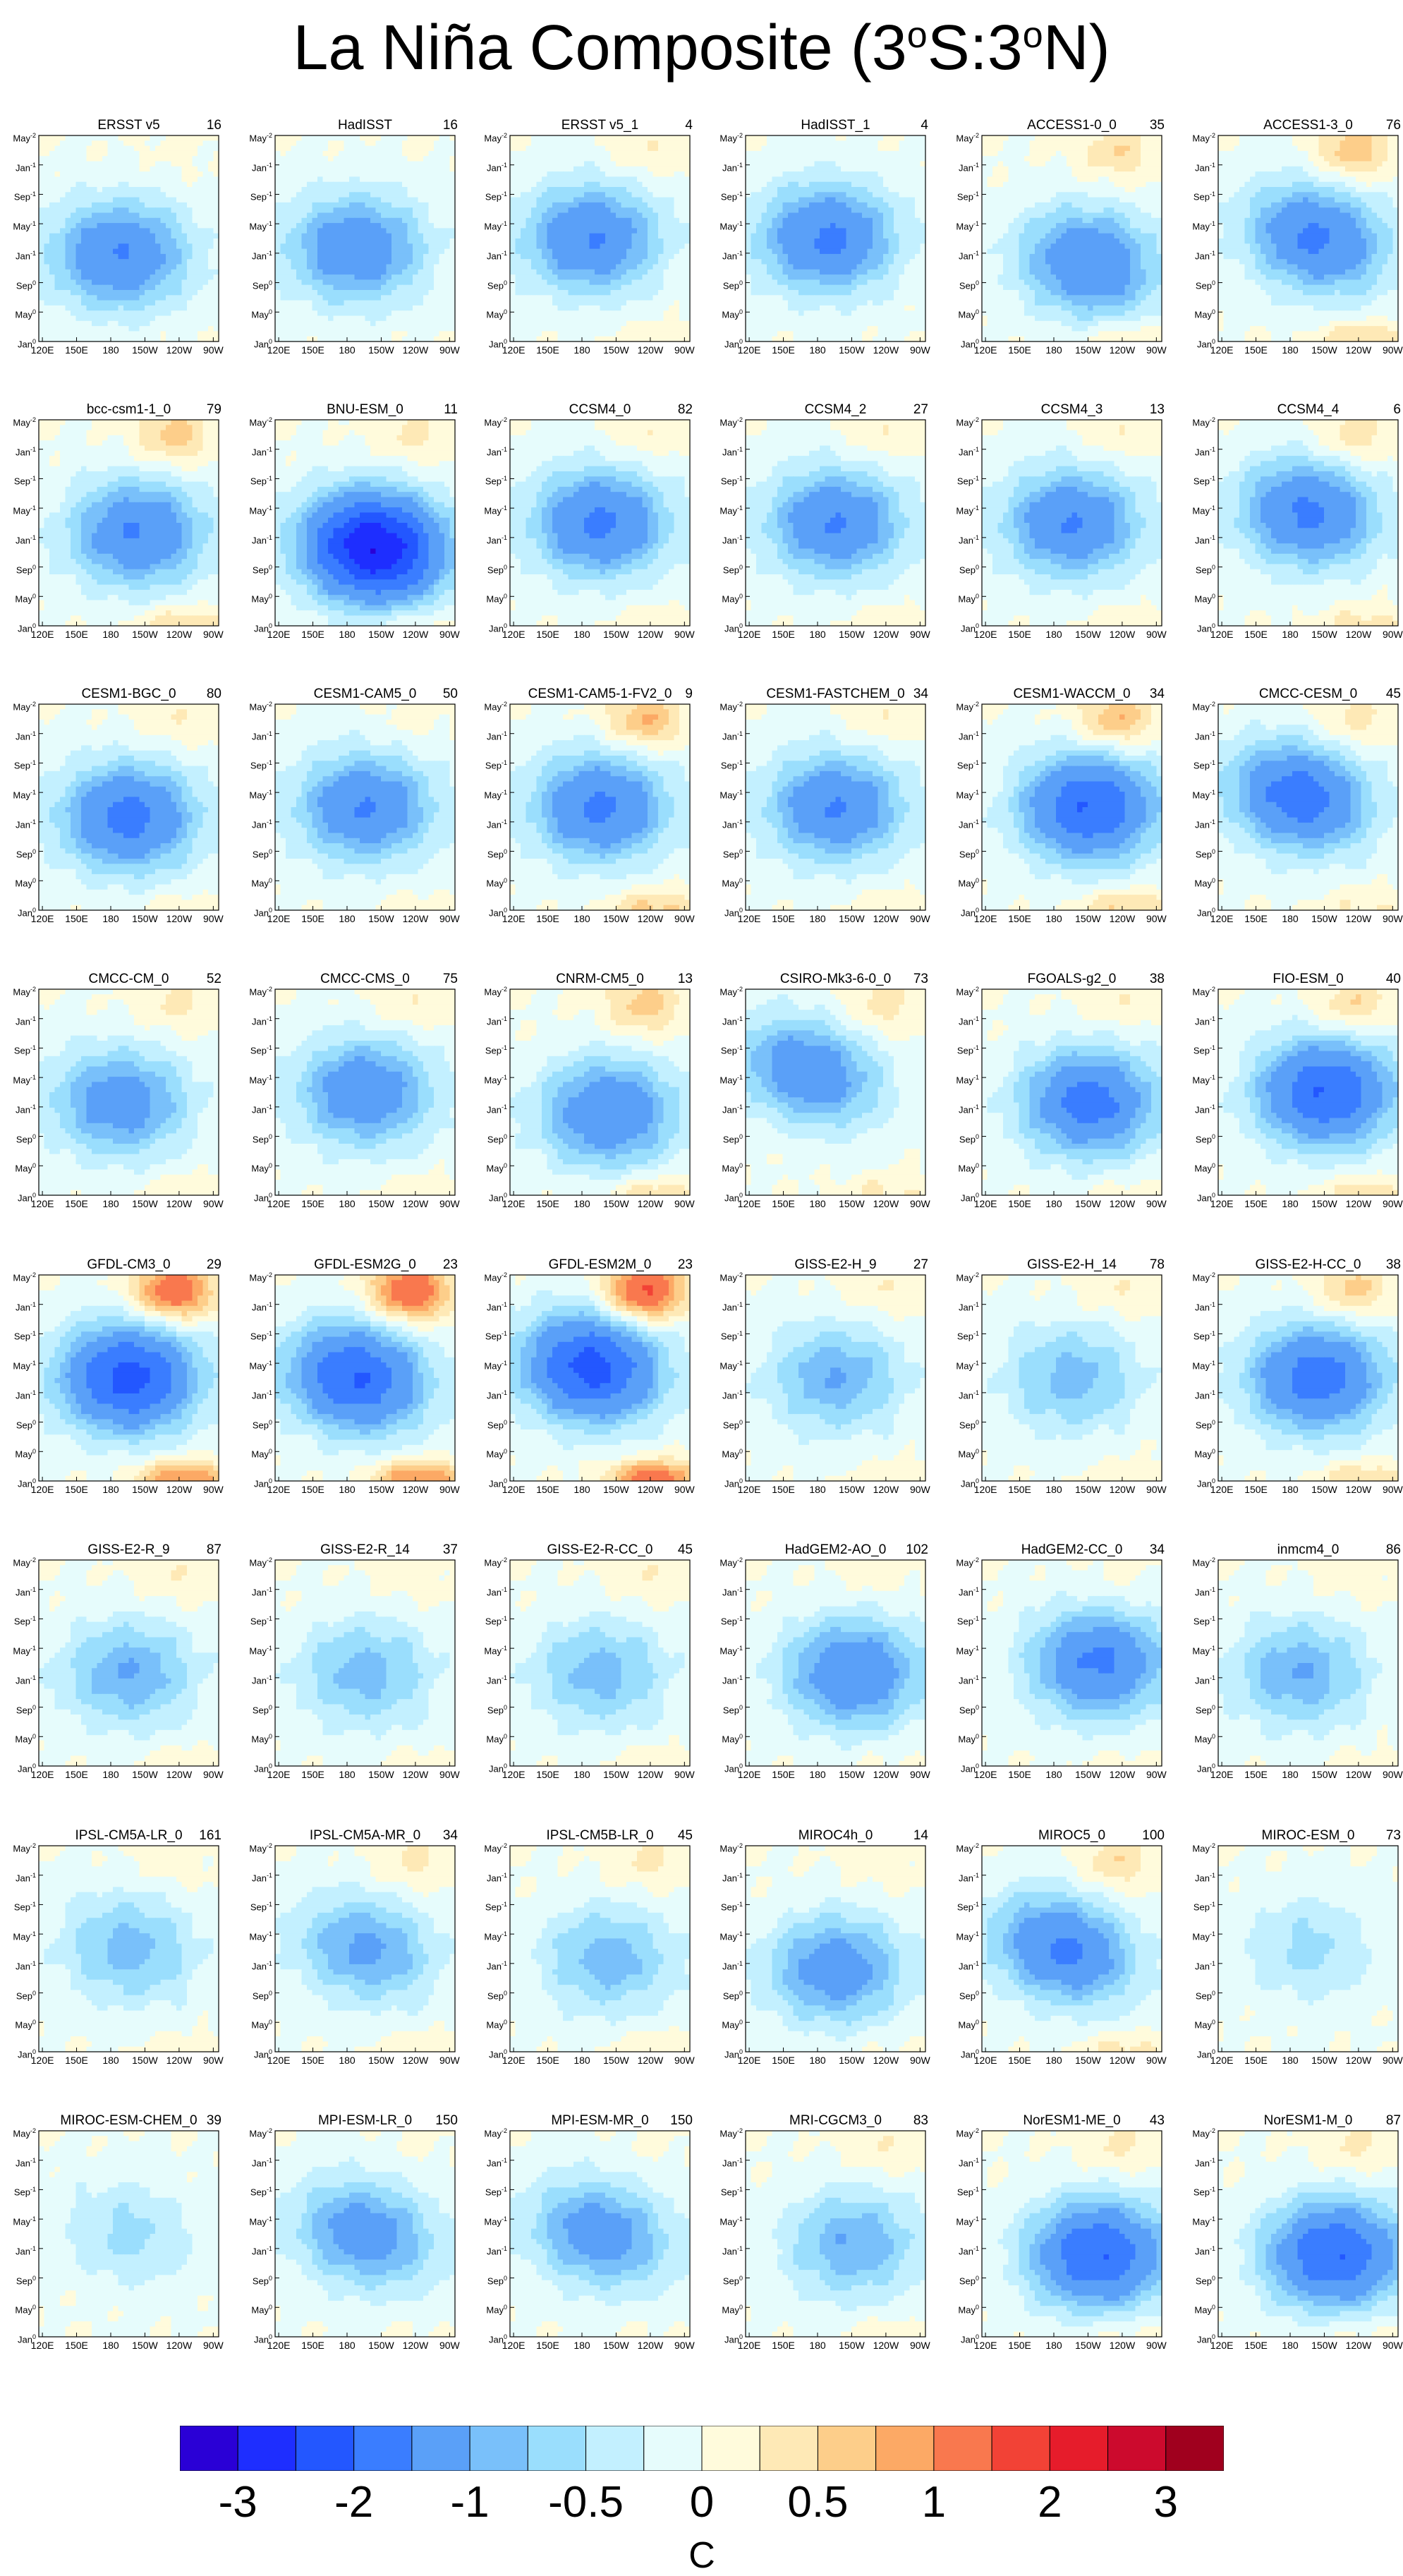 This screenshot has height=2576, width=1403. Describe the element at coordinates (179, 350) in the screenshot. I see `x-tick-label: 120W` at that location.